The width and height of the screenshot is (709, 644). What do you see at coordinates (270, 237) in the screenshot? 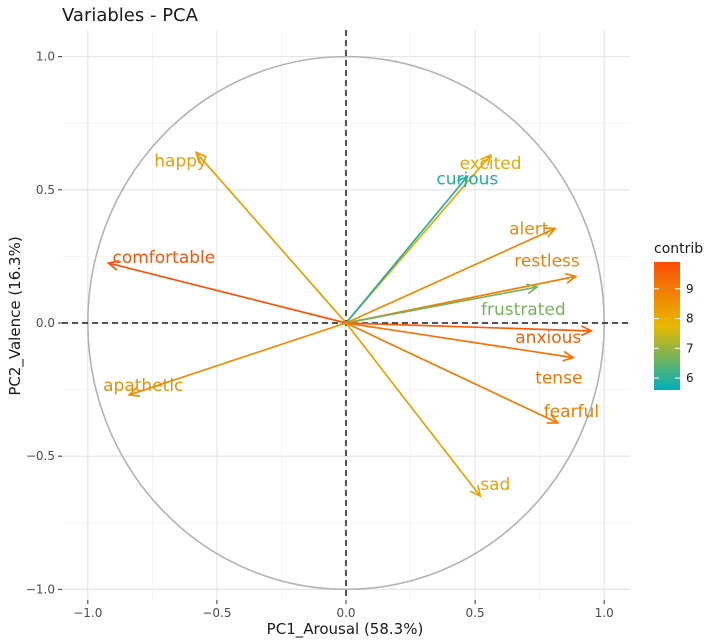
I see `arrow-happy` at bounding box center [270, 237].